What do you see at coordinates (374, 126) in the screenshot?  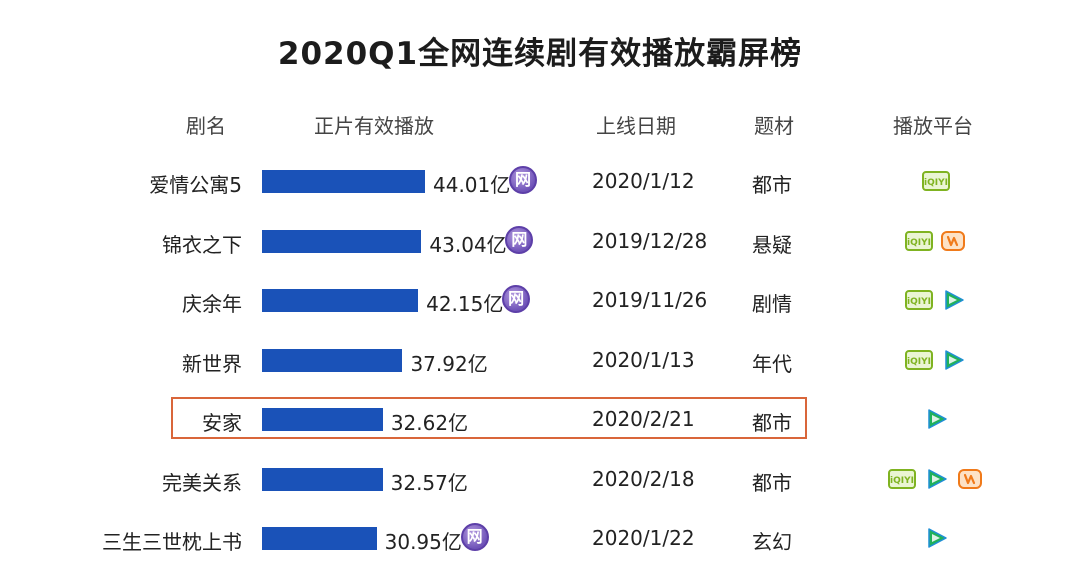 I see `column-header-plays: 正片有效播放` at bounding box center [374, 126].